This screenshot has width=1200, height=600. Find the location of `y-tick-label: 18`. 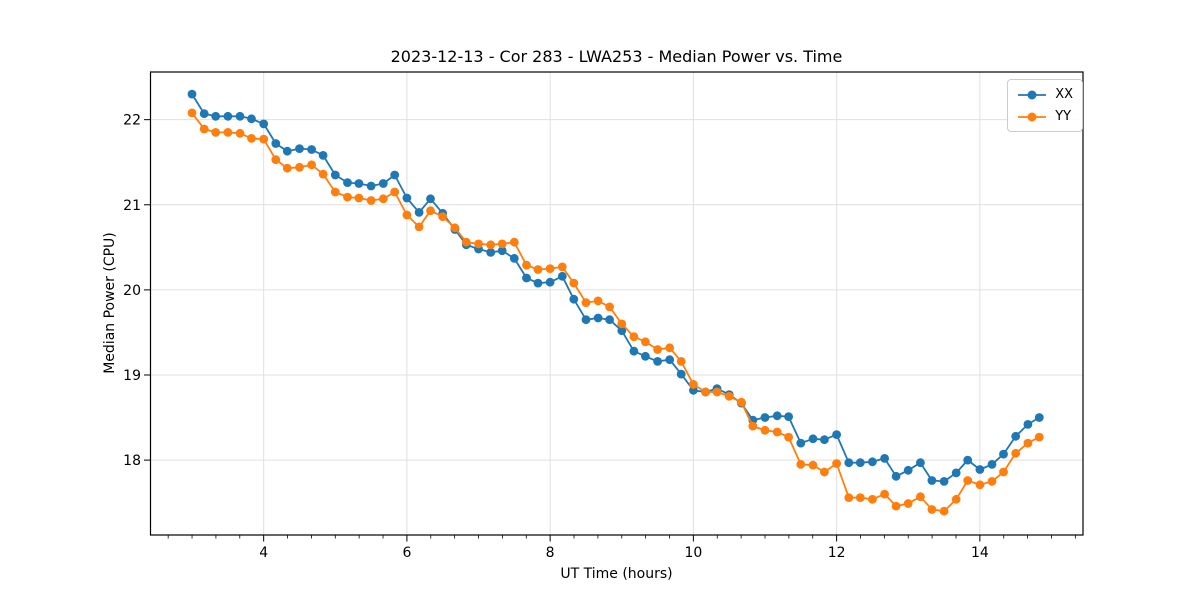

y-tick-label: 18 is located at coordinates (132, 461).